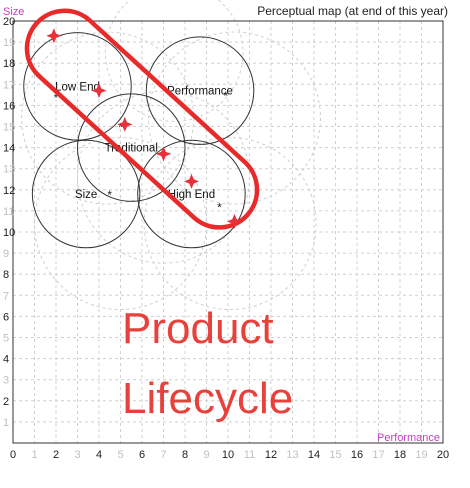 The image size is (470, 488). What do you see at coordinates (77, 455) in the screenshot?
I see `x-tick-label: 3` at bounding box center [77, 455].